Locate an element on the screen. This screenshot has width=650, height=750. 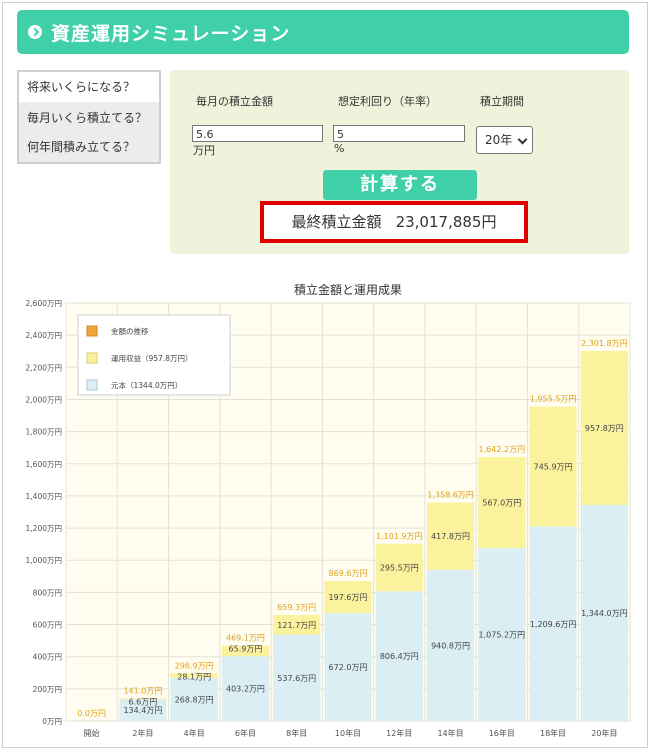
x-tick-label: 18年目 is located at coordinates (553, 733).